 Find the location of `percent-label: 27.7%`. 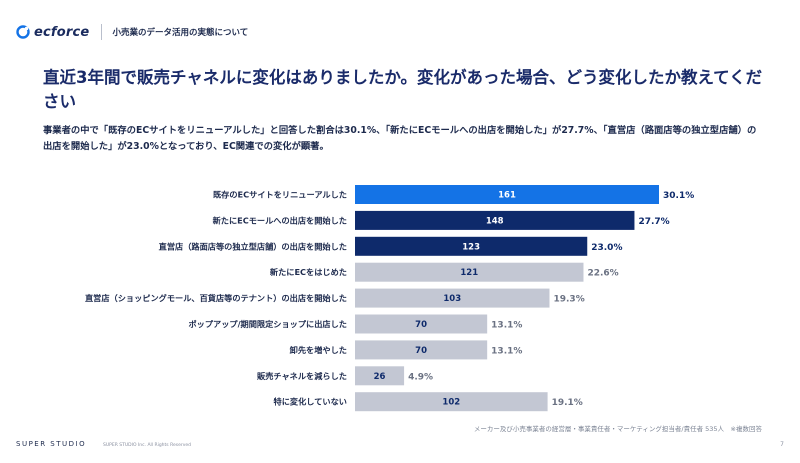

percent-label: 27.7% is located at coordinates (653, 222).